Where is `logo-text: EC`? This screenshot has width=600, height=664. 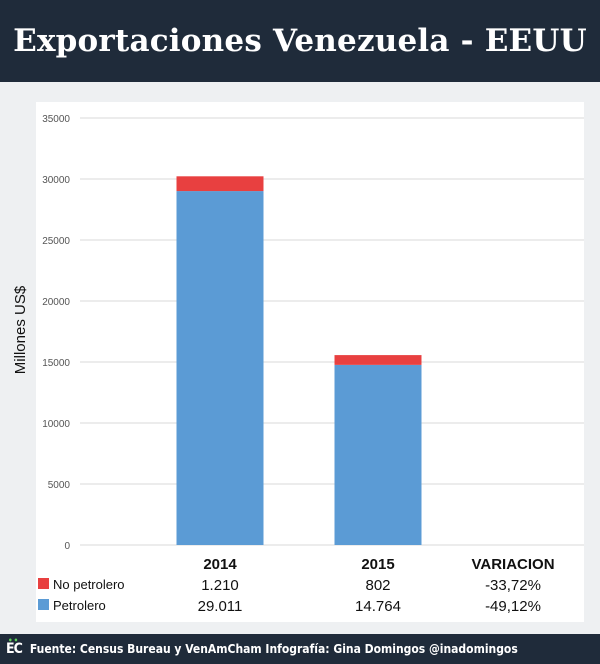 logo-text: EC is located at coordinates (14, 649).